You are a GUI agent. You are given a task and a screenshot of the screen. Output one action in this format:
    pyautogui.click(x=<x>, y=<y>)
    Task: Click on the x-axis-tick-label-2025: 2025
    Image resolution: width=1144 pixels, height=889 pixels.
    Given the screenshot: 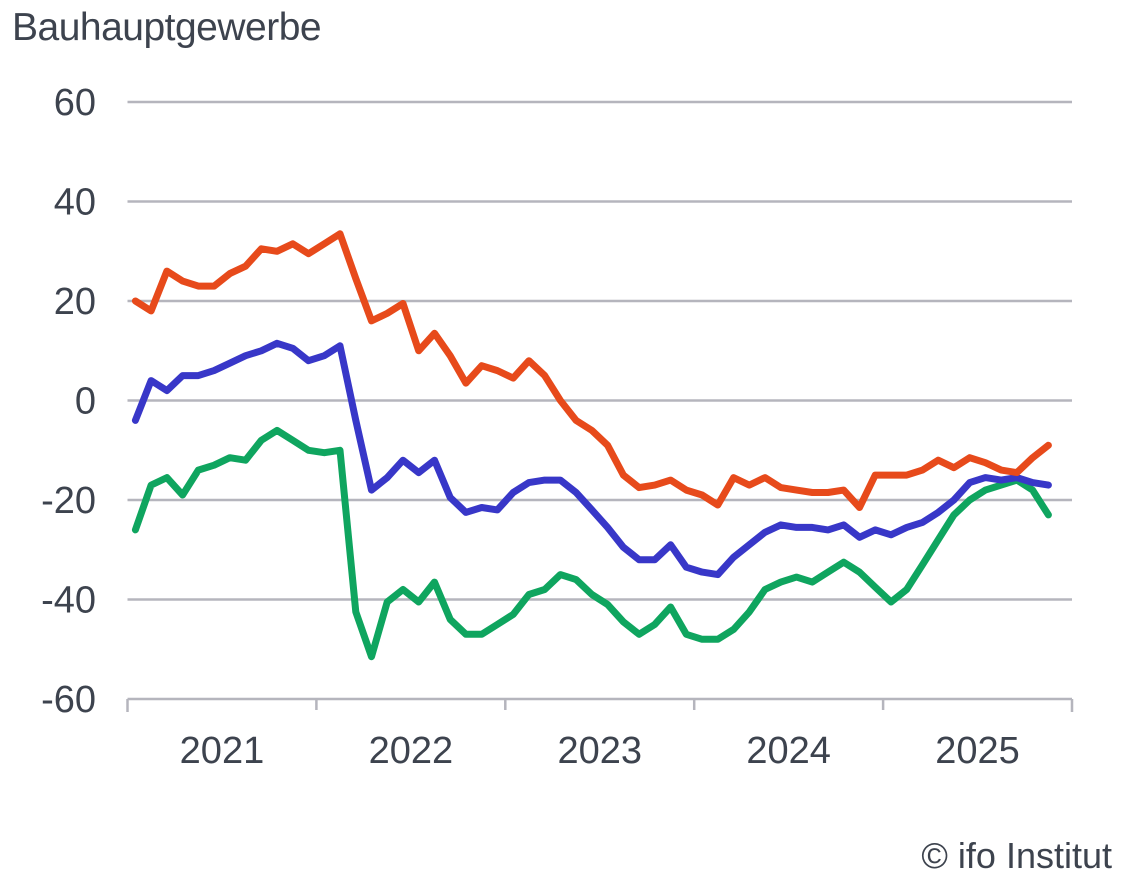 What is the action you would take?
    pyautogui.click(x=977, y=751)
    